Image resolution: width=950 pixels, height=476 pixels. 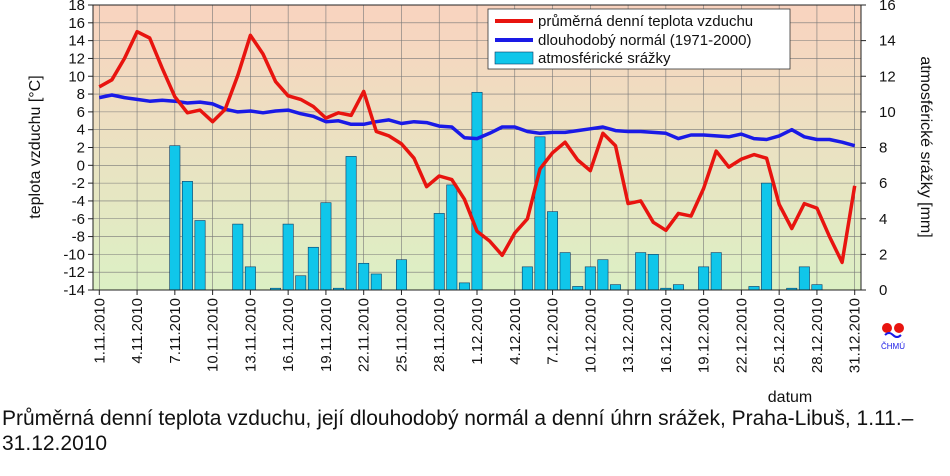 I want to click on y-tick-label: 2, so click(x=81, y=148).